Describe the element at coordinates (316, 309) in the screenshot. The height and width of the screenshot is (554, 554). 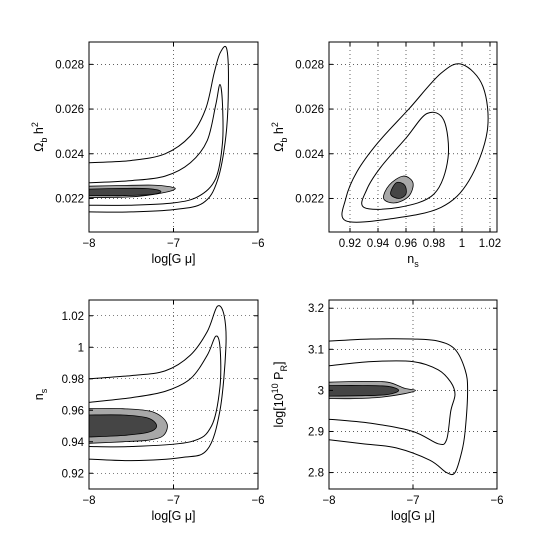
I see `y-tick-label: 3.2` at that location.